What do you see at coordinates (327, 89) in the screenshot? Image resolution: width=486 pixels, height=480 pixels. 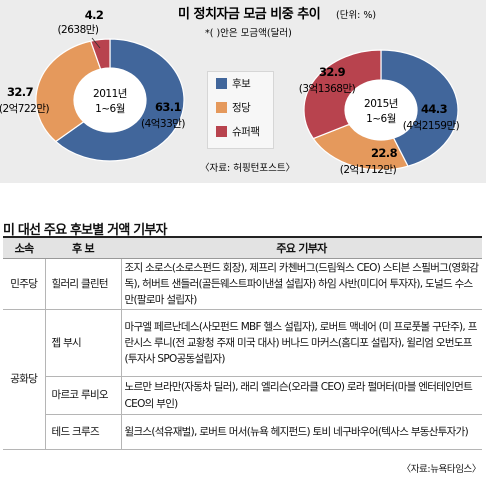 I see `slice-amount-label: (3억1368만)` at bounding box center [327, 89].